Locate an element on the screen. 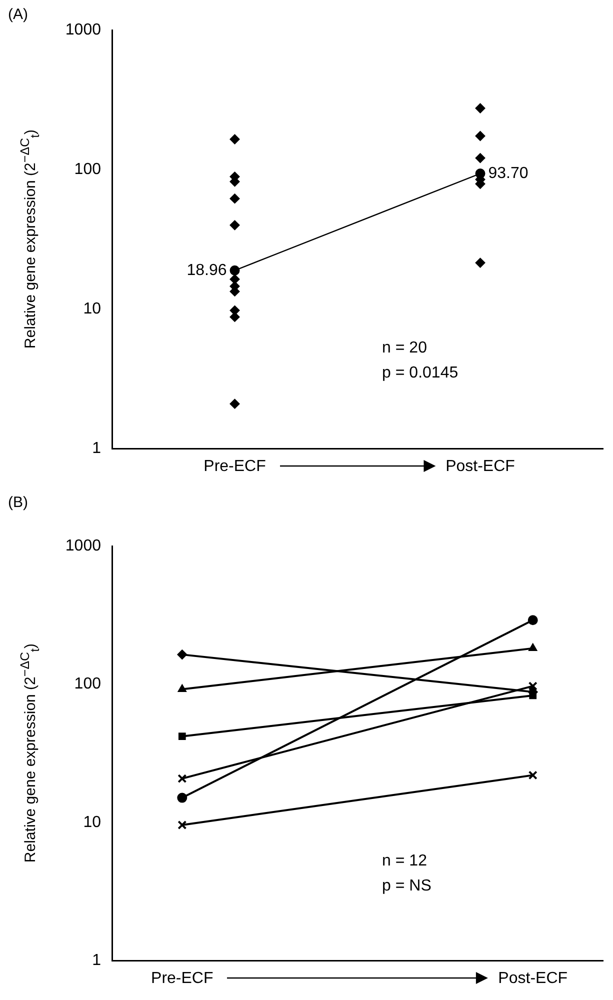  chart-title: (A) is located at coordinates (18, 14).